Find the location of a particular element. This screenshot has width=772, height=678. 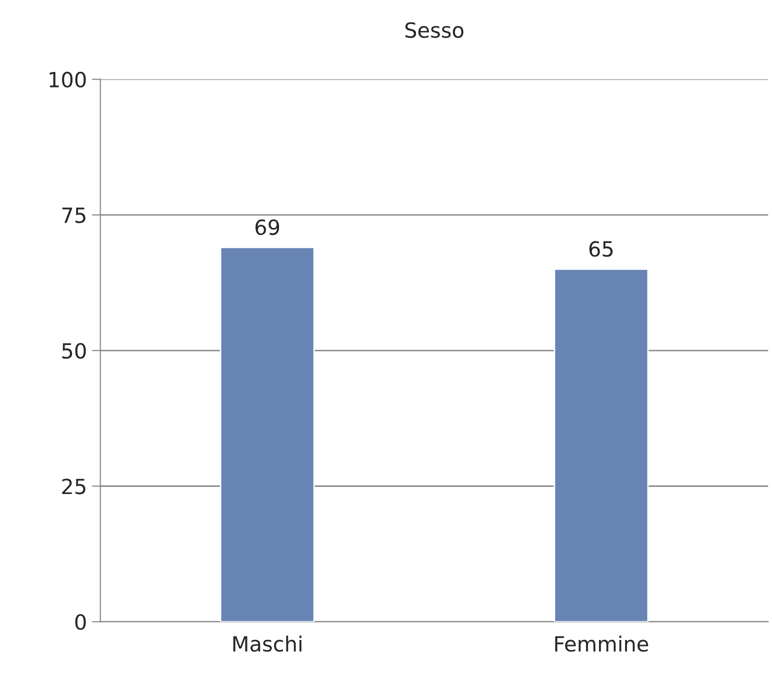

y-tick-label: 100 is located at coordinates (68, 80).